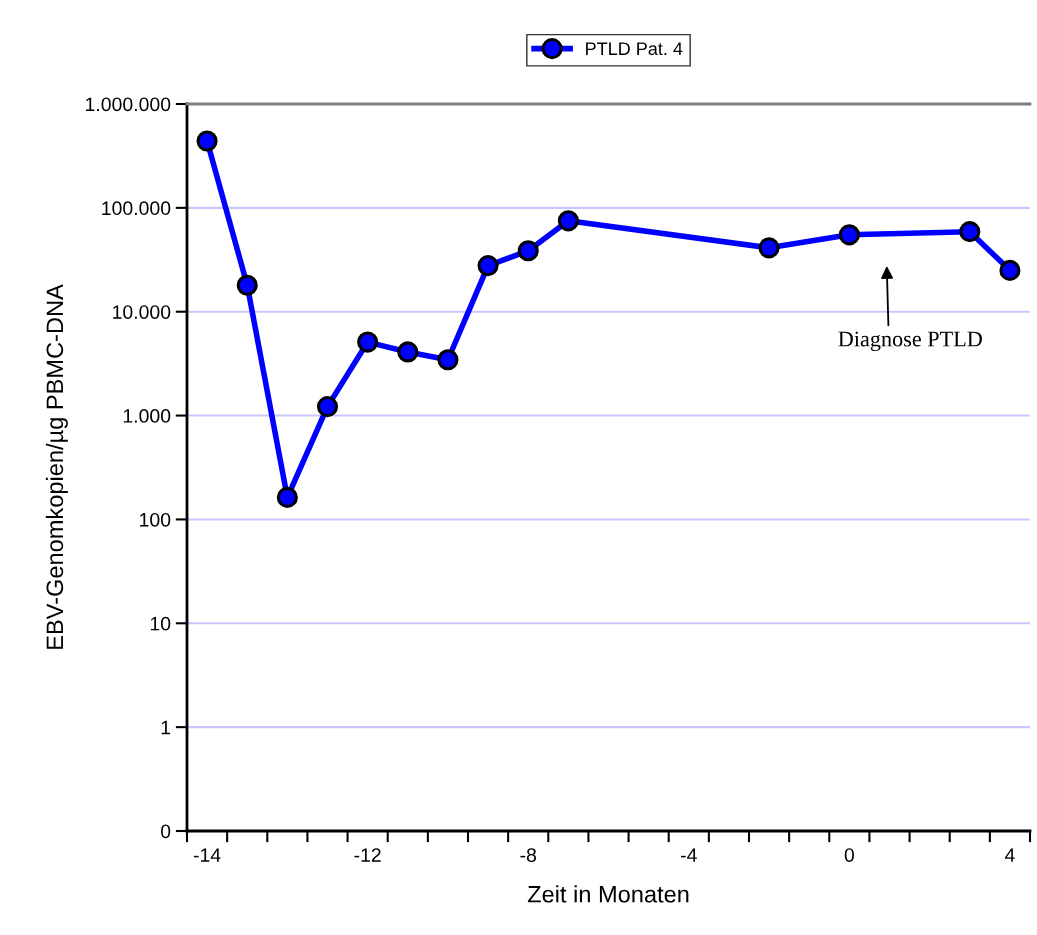 The height and width of the screenshot is (935, 1037). Describe the element at coordinates (166, 727) in the screenshot. I see `y-tick-label: 1` at that location.